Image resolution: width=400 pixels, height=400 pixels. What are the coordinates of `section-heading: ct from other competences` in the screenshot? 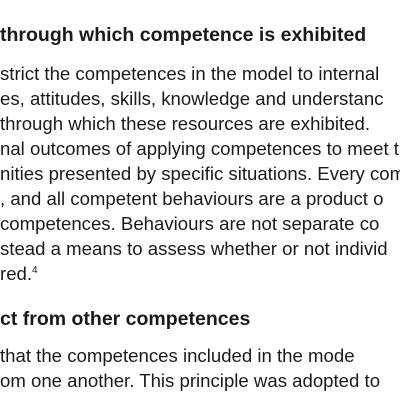 It's located at (125, 319).